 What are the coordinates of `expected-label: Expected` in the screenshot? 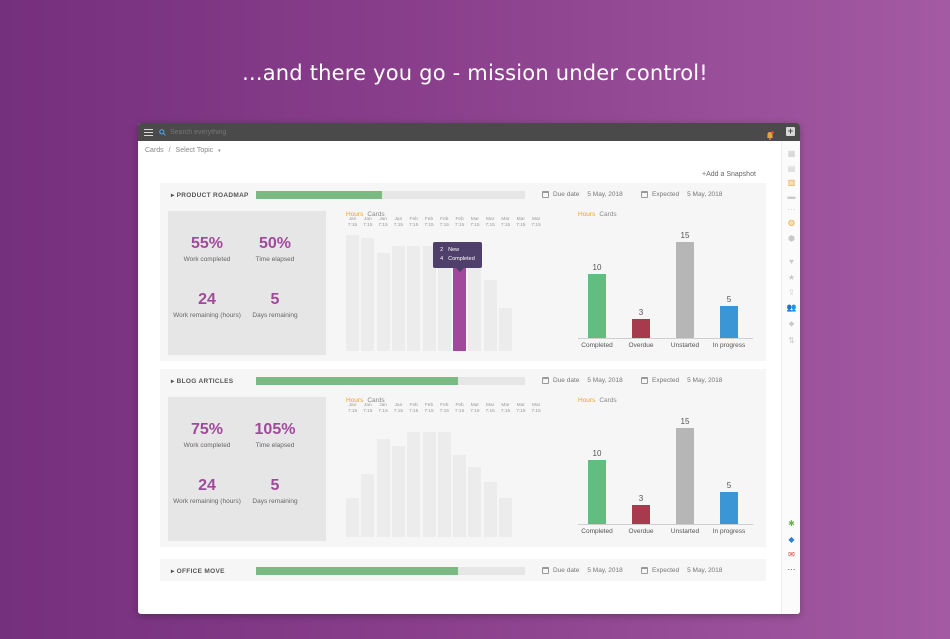 It's located at (666, 380).